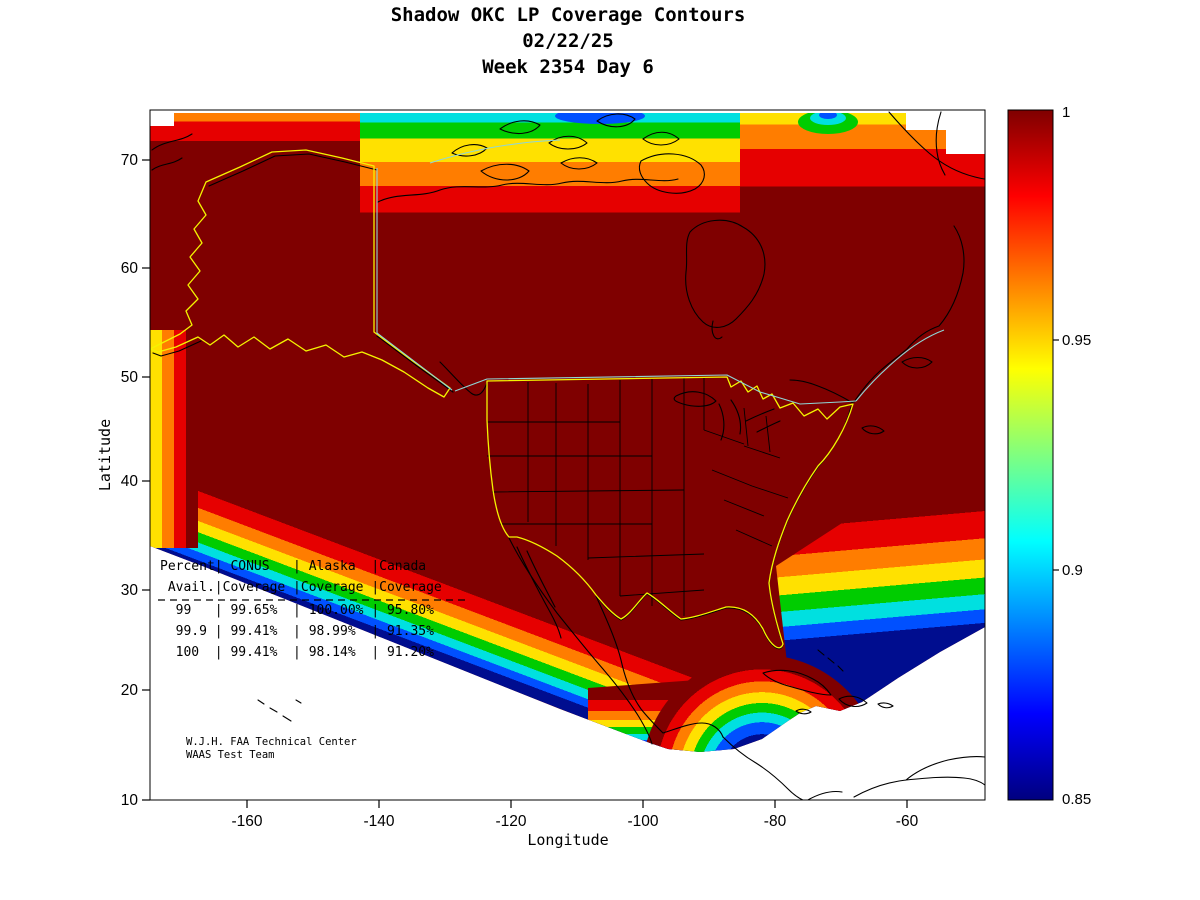 This screenshot has height=900, width=1200. I want to click on ytick-label-4: 30, so click(130, 590).